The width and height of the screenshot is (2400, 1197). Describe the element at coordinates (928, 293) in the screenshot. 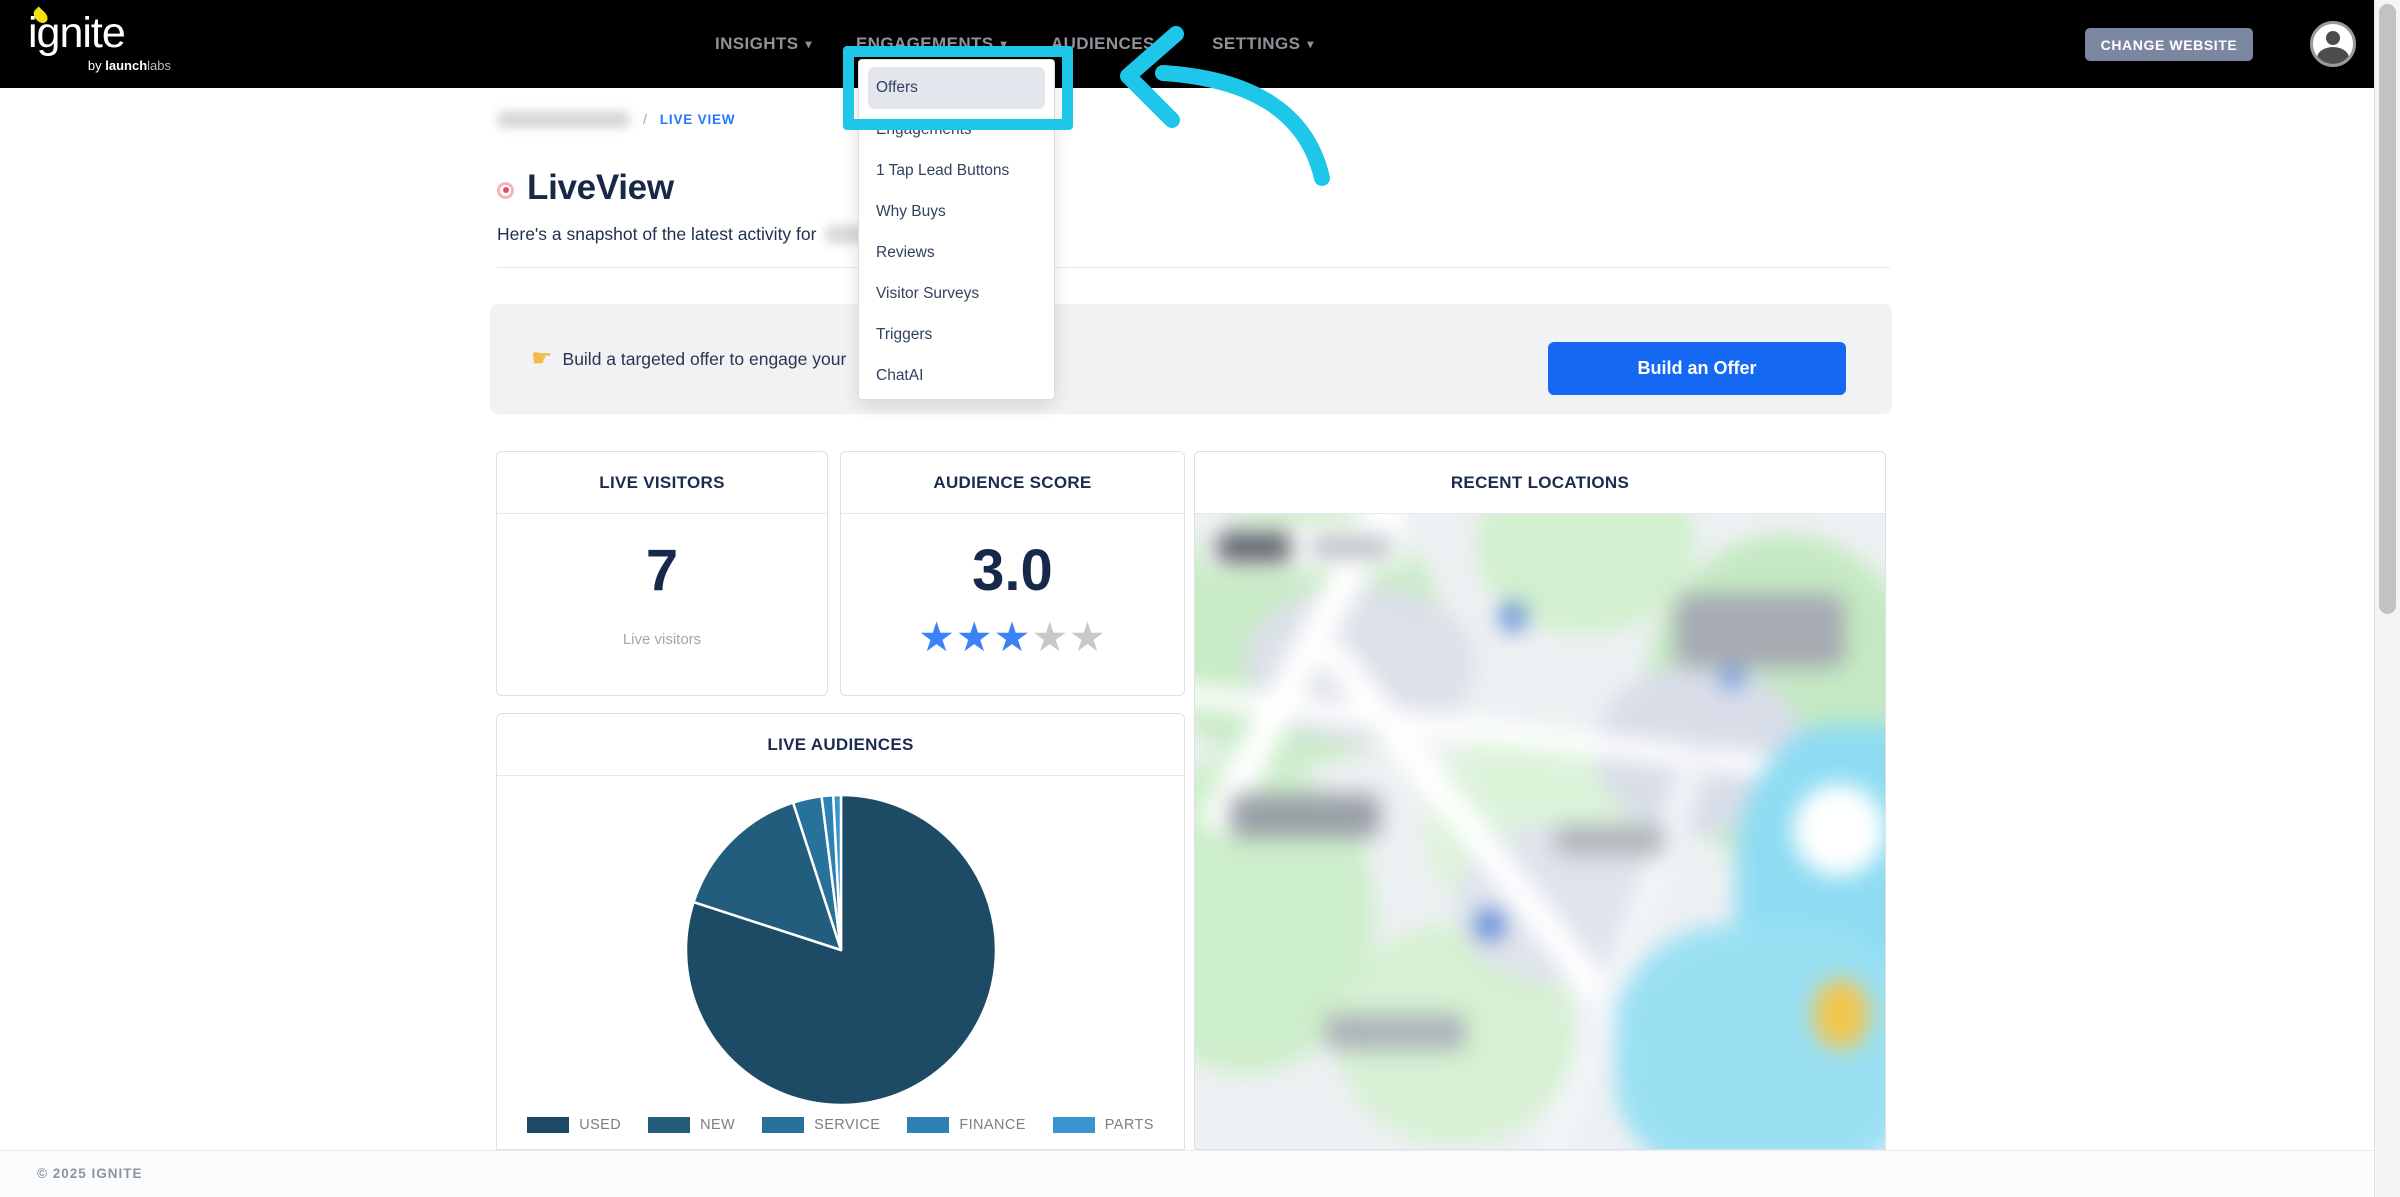

I see `dropdown-item-visitor-surveys: Visitor Surveys` at that location.